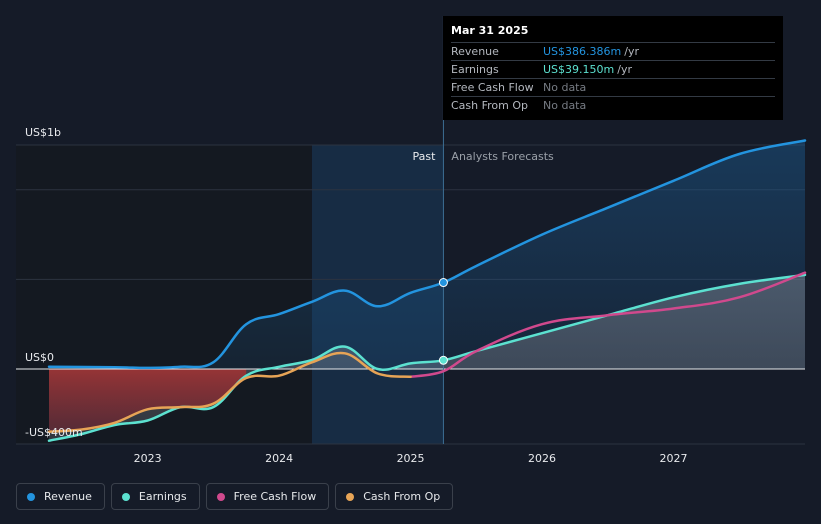  I want to click on tooltip-label: Earnings, so click(475, 69).